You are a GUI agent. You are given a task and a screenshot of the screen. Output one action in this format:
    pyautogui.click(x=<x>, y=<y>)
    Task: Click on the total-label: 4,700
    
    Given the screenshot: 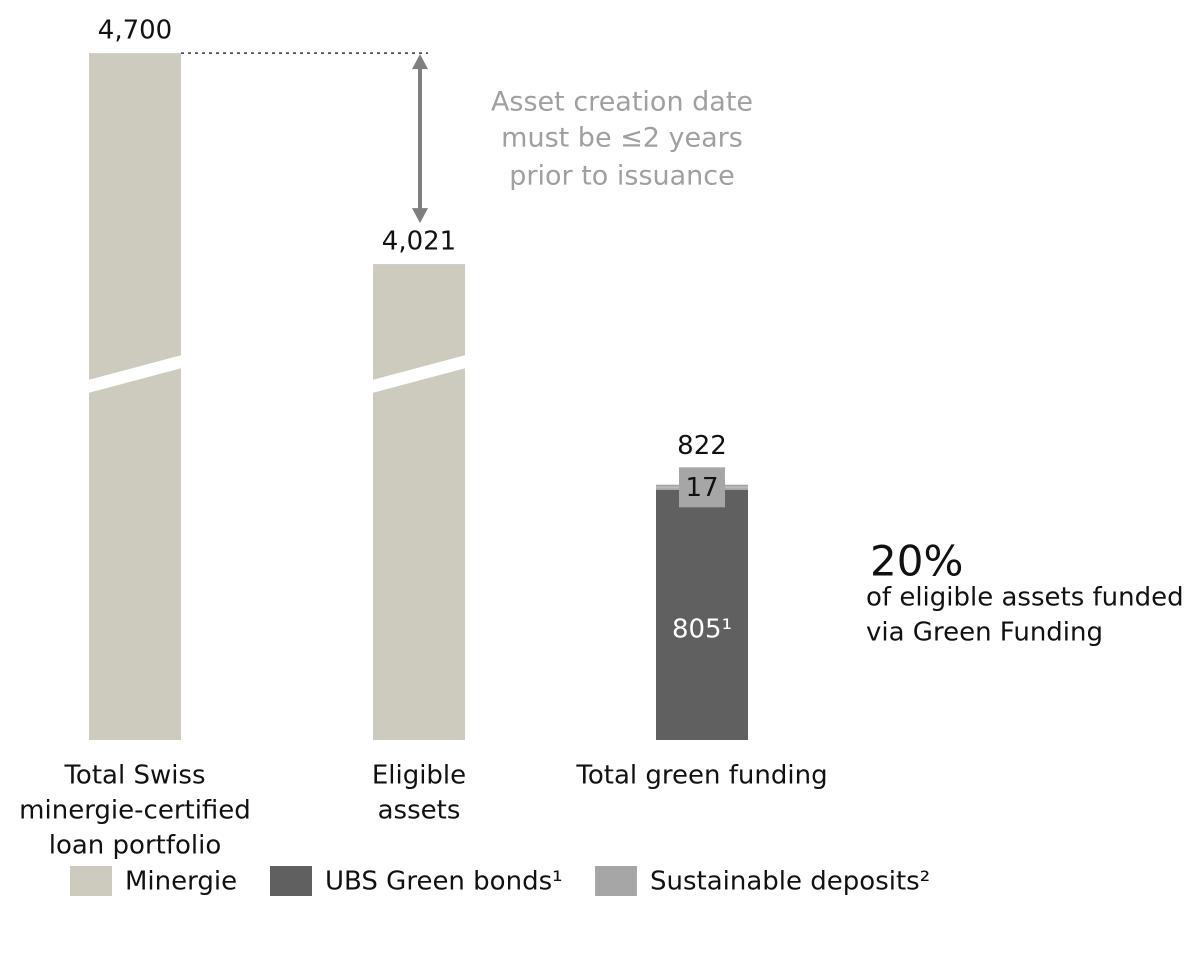 What is the action you would take?
    pyautogui.click(x=135, y=31)
    